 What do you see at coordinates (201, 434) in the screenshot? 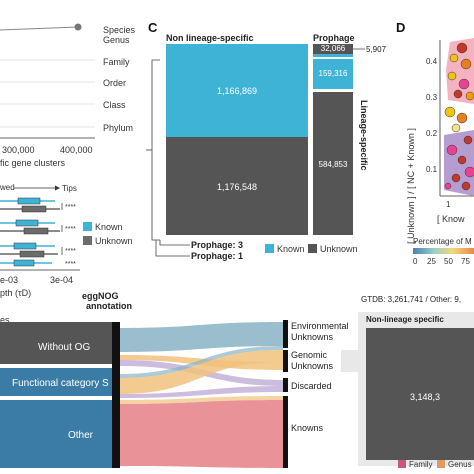
I see `flow-other-known` at bounding box center [201, 434].